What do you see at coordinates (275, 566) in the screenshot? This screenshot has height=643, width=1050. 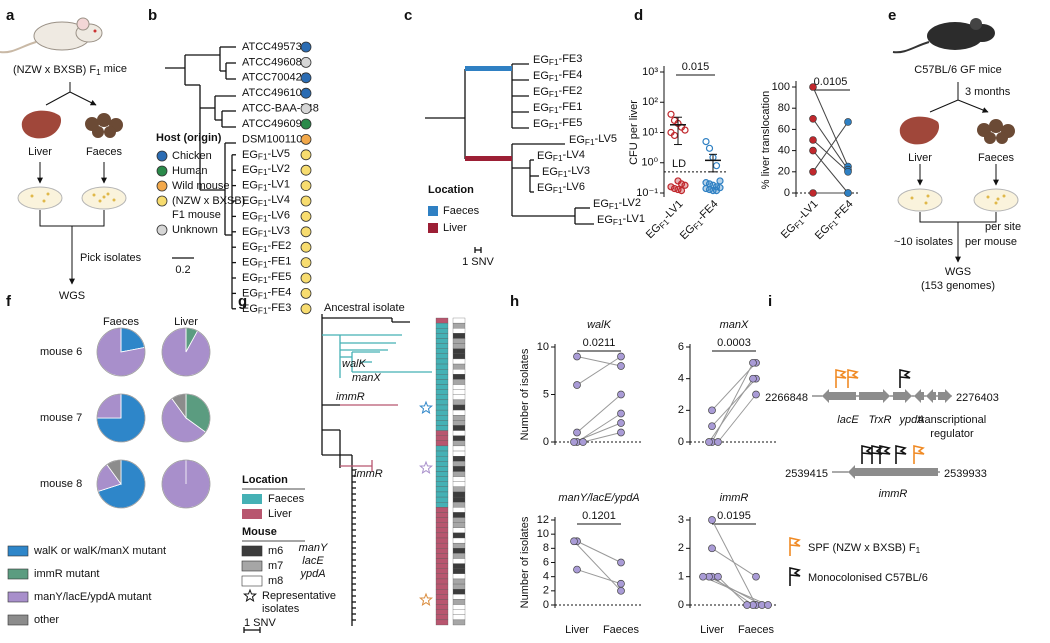 I see `legend-label: m7` at bounding box center [275, 566].